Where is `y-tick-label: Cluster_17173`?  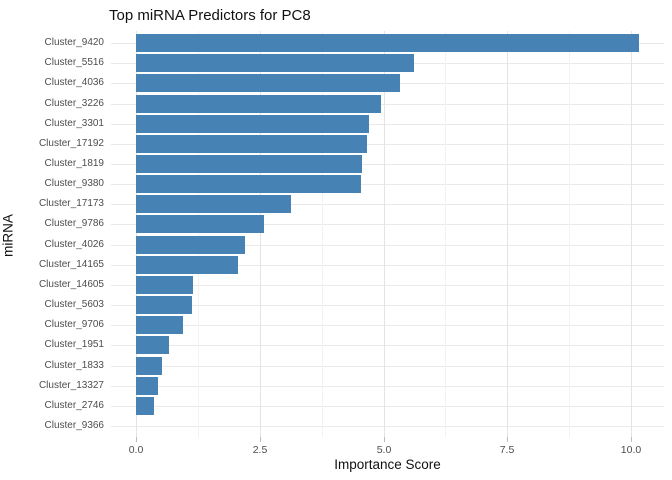
y-tick-label: Cluster_17173 is located at coordinates (71, 203).